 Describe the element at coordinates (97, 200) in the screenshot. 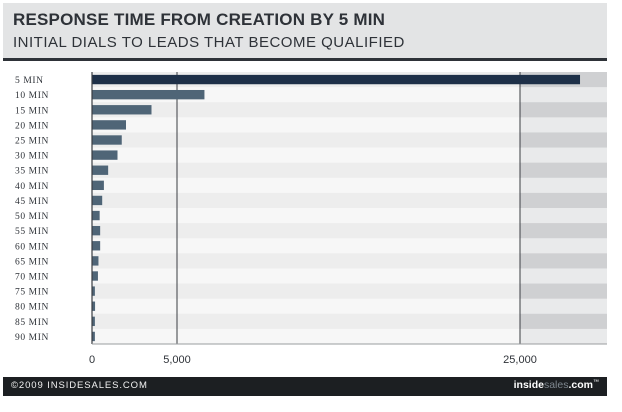

I see `bar-45-min` at that location.